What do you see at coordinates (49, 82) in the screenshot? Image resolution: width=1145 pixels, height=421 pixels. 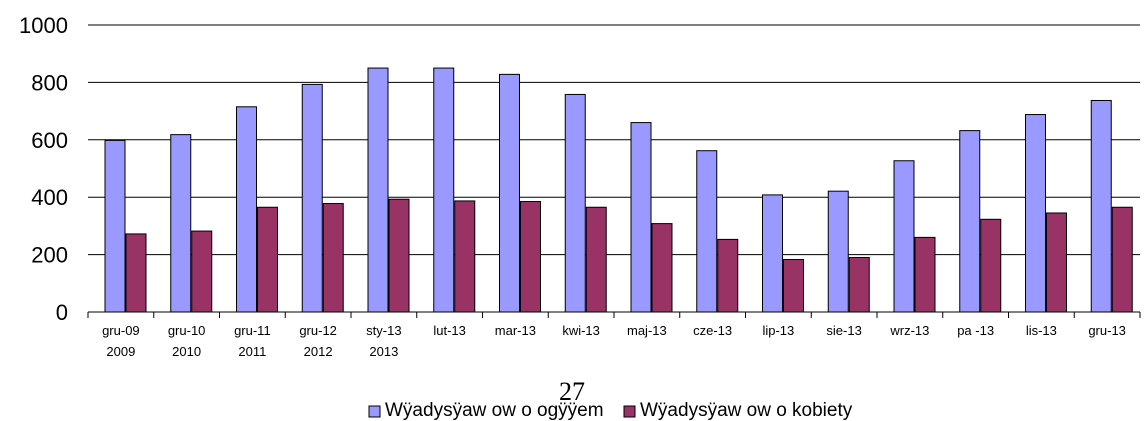 I see `y-tick-label: 800` at bounding box center [49, 82].